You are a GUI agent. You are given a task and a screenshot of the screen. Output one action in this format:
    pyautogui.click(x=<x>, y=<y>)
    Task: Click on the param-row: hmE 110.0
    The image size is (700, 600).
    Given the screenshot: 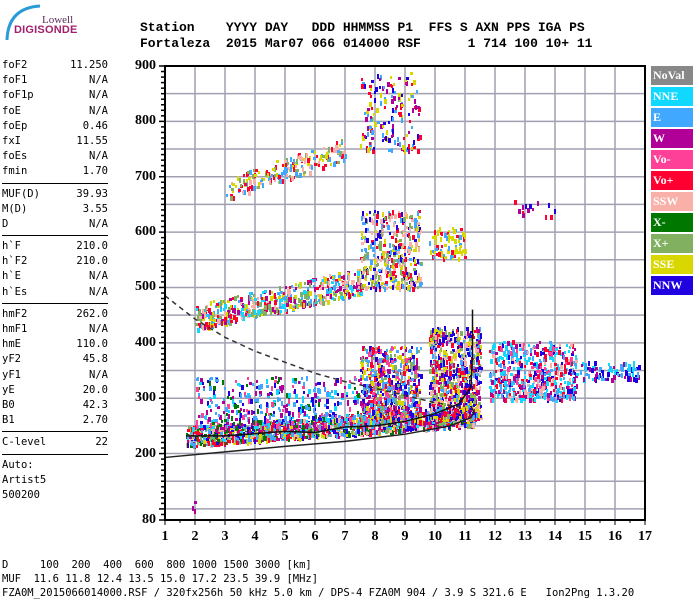 What is the action you would take?
    pyautogui.click(x=55, y=344)
    